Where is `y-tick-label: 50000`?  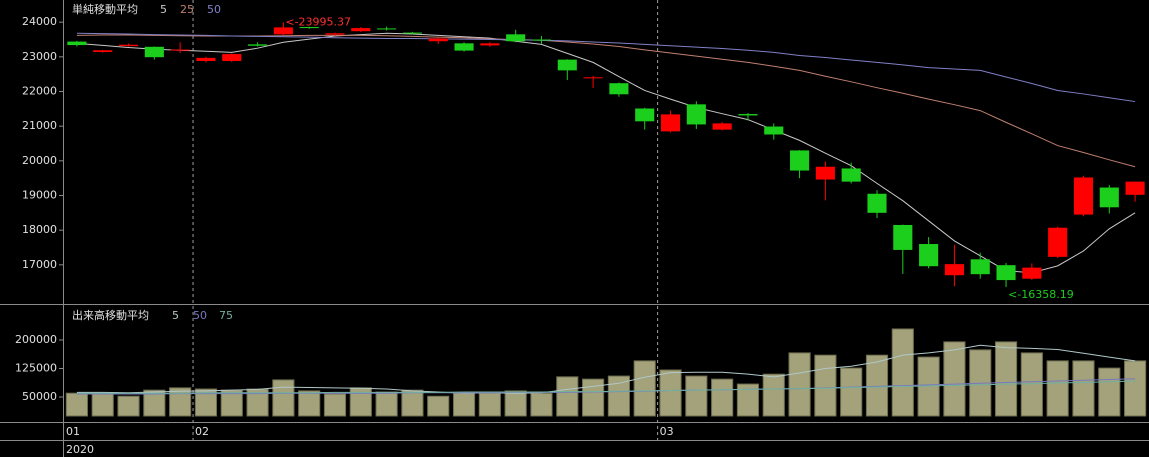 y-tick-label: 50000 is located at coordinates (39, 396).